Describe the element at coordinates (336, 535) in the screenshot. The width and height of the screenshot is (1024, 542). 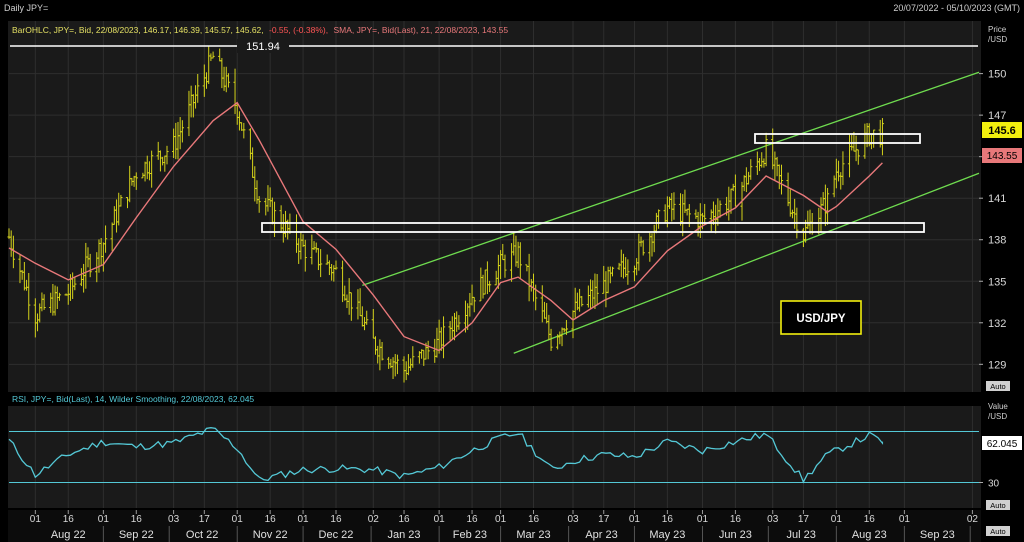
I see `x-month-label: Dec 22` at that location.